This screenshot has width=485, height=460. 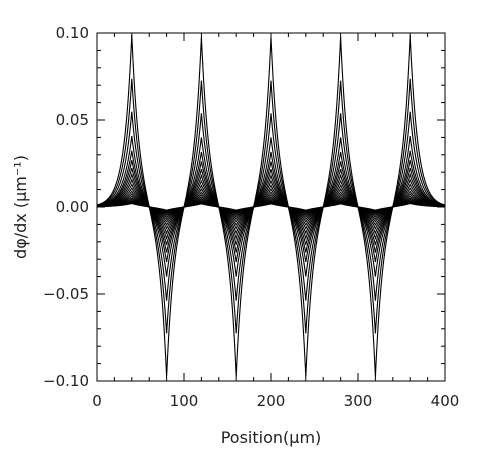 What do you see at coordinates (97, 401) in the screenshot?
I see `x-tick-label: 0` at bounding box center [97, 401].